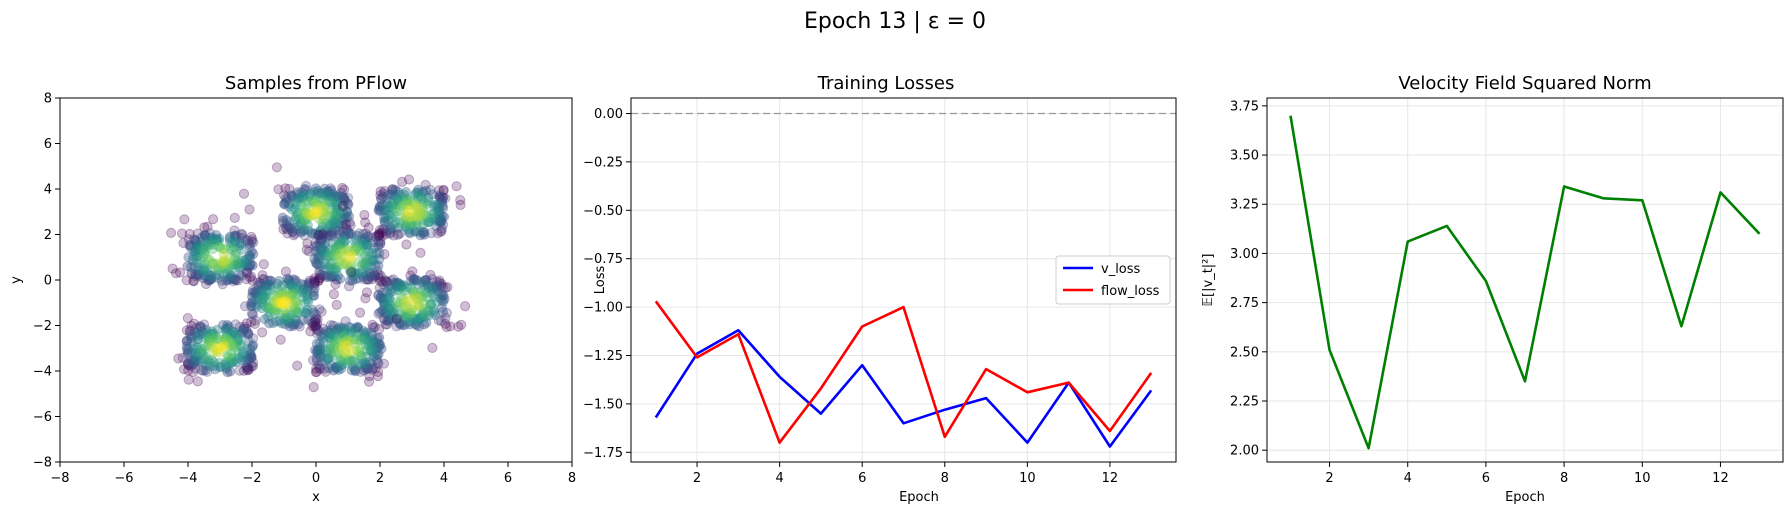  Describe the element at coordinates (1244, 402) in the screenshot. I see `y-tick-label: 2.25` at that location.